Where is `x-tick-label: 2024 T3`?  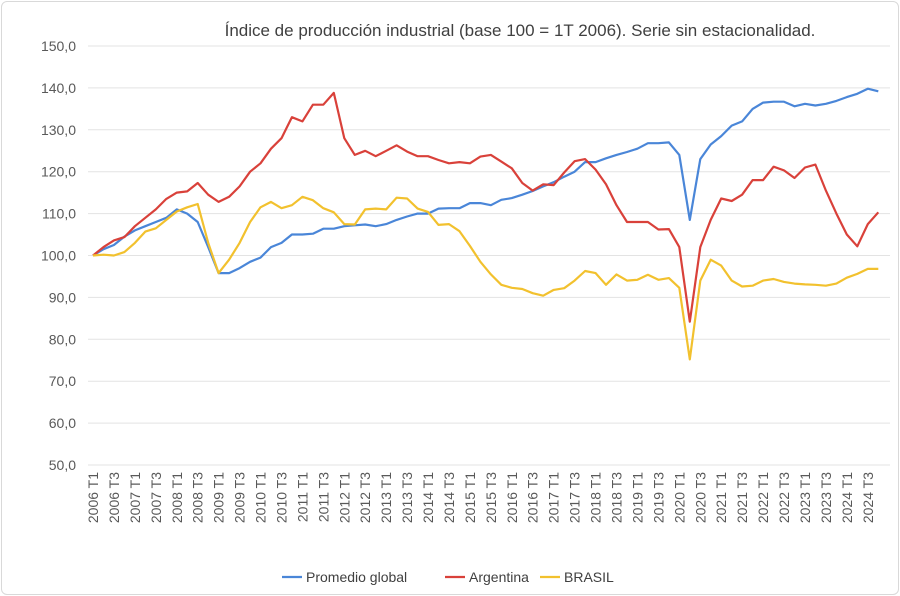 x-tick-label: 2024 T3 is located at coordinates (868, 497).